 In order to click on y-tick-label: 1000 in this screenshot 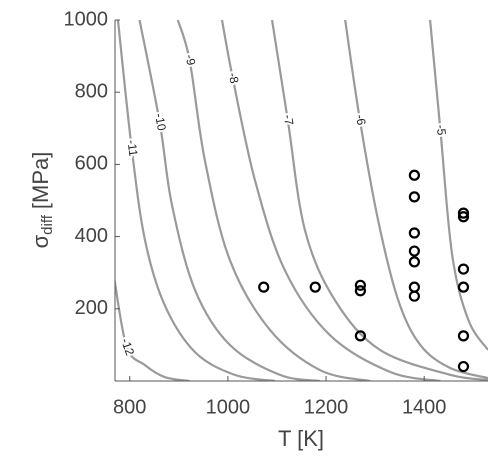, I will do `click(86, 19)`.